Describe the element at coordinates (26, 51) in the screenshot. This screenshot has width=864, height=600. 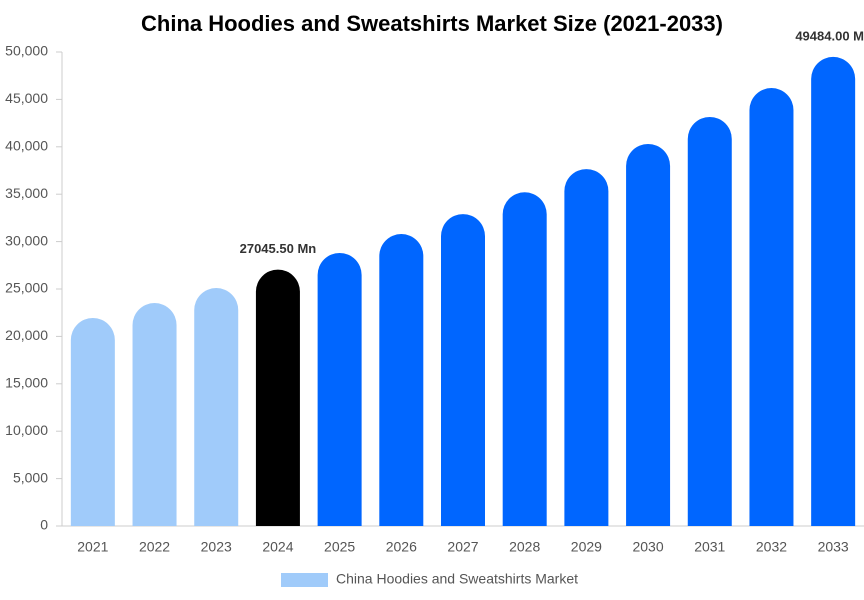
I see `y-tick-label: 50,000` at that location.